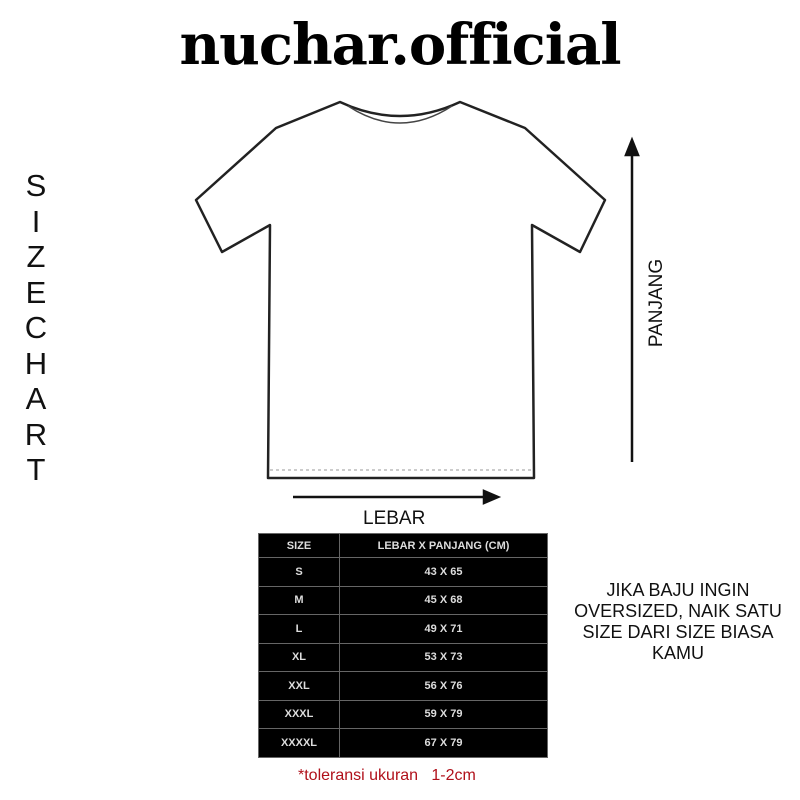 The image size is (800, 800). I want to click on letter: C, so click(36, 327).